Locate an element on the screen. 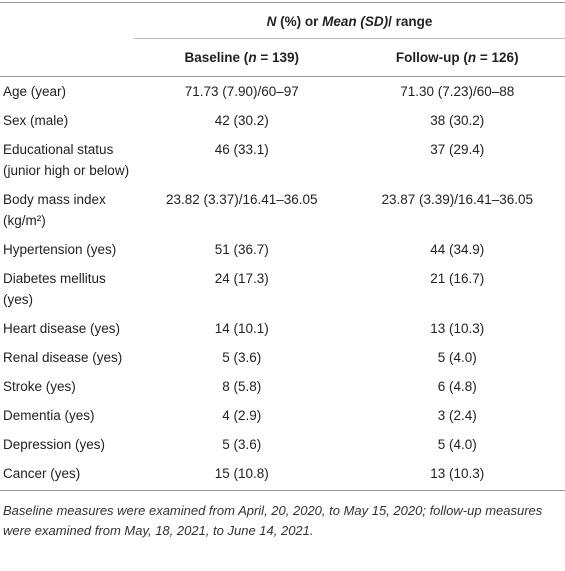 The image size is (565, 571). cell: 71.30 (7.23)/60–88 is located at coordinates (457, 92).